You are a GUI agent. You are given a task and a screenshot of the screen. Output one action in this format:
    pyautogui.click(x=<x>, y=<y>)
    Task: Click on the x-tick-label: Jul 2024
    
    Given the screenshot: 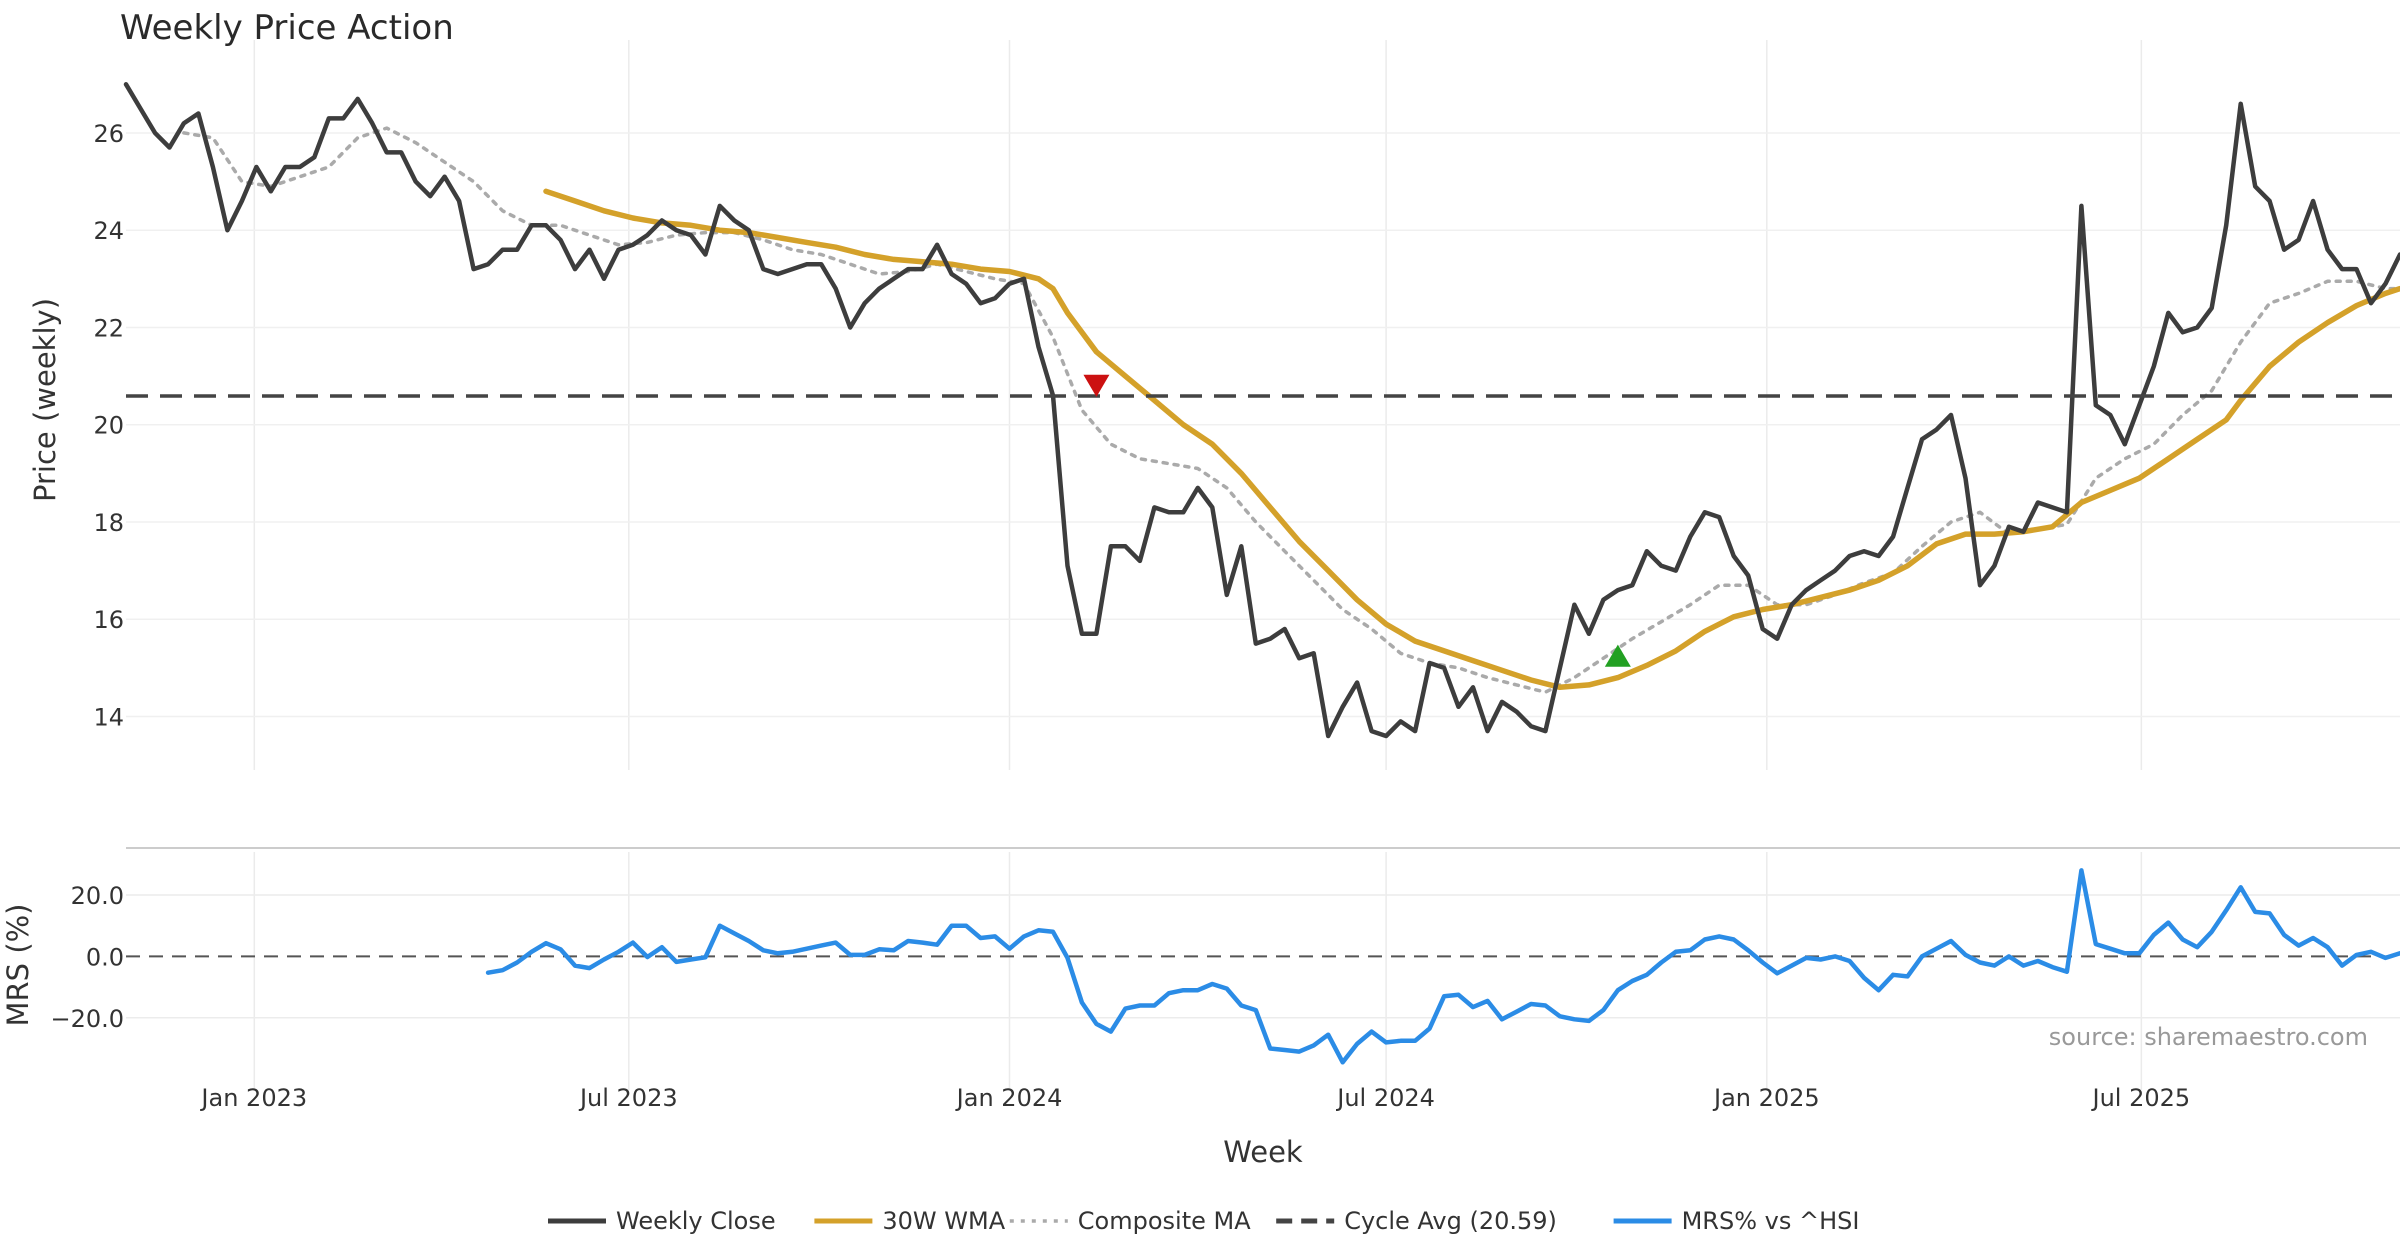 What is the action you would take?
    pyautogui.click(x=1385, y=1098)
    